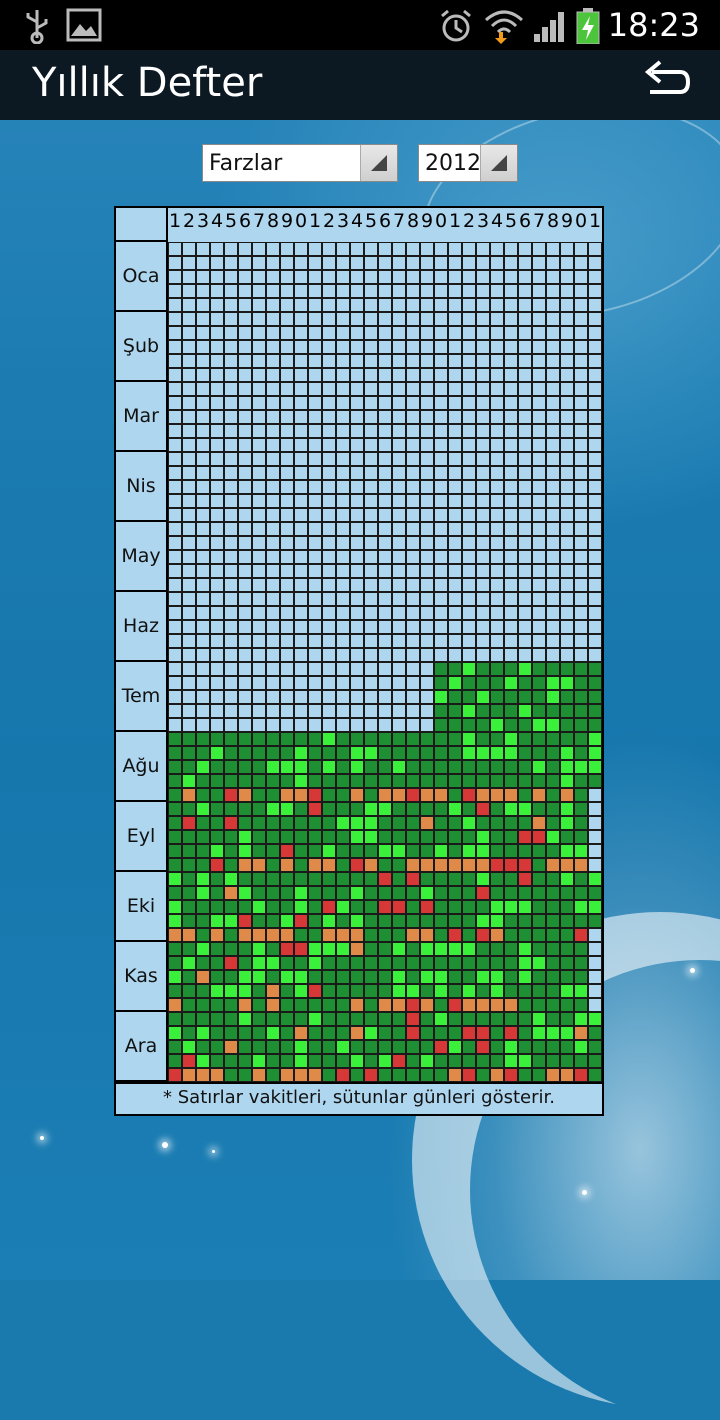 This screenshot has width=720, height=1420. Describe the element at coordinates (469, 221) in the screenshot. I see `day-label: 2` at that location.